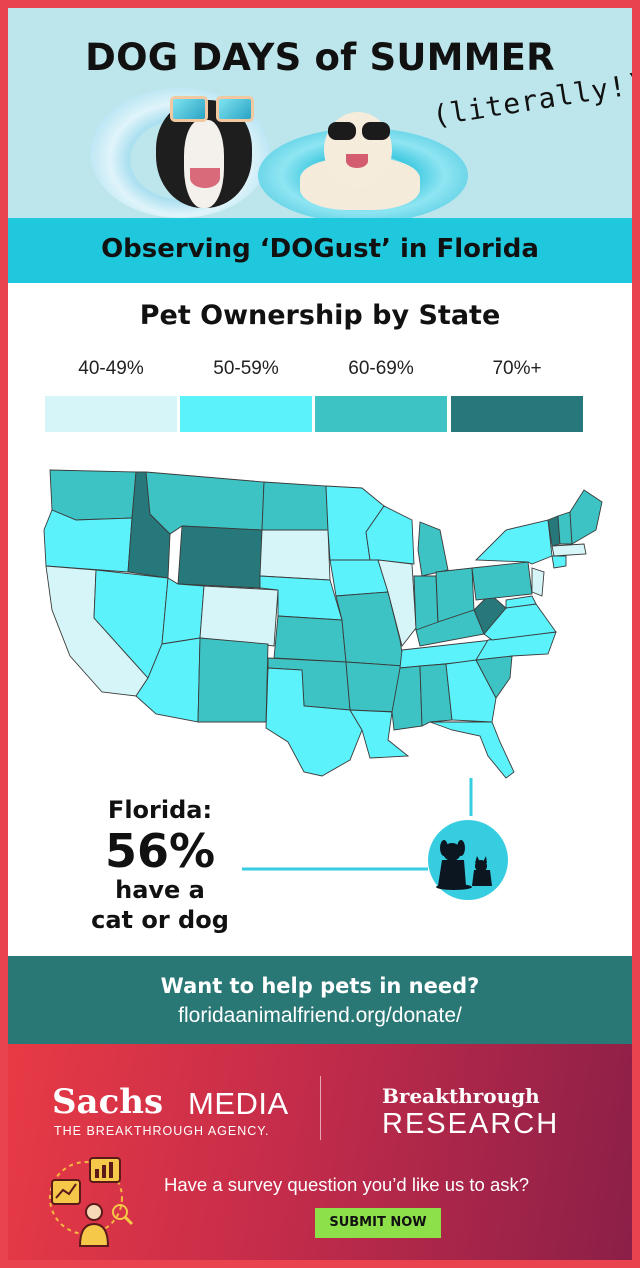  I want to click on state-colorado, so click(239, 616).